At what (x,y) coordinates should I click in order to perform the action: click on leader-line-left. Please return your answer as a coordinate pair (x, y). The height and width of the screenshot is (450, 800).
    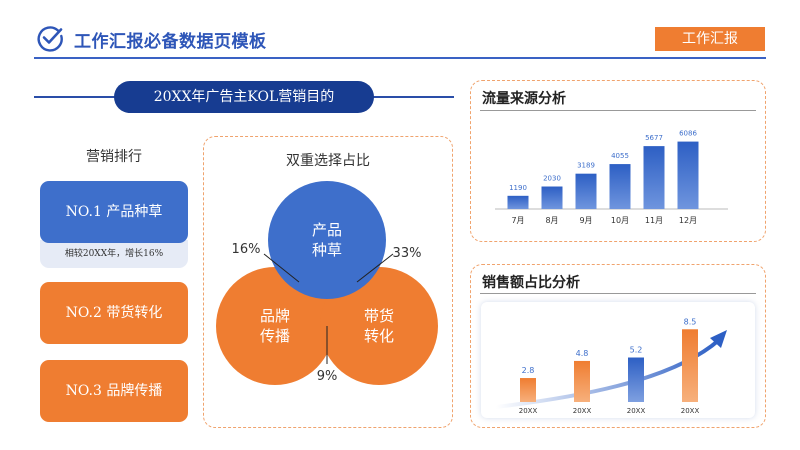
    Looking at the image, I should click on (281, 268).